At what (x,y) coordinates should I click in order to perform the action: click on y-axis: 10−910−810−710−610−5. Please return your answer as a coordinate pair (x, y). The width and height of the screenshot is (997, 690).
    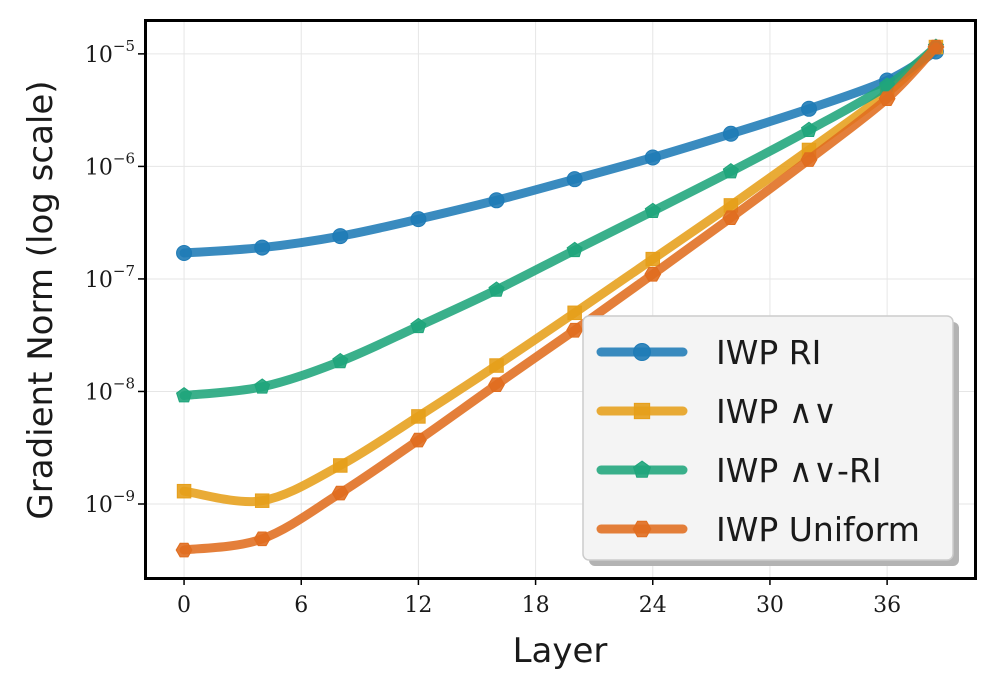
    Looking at the image, I should click on (115, 277).